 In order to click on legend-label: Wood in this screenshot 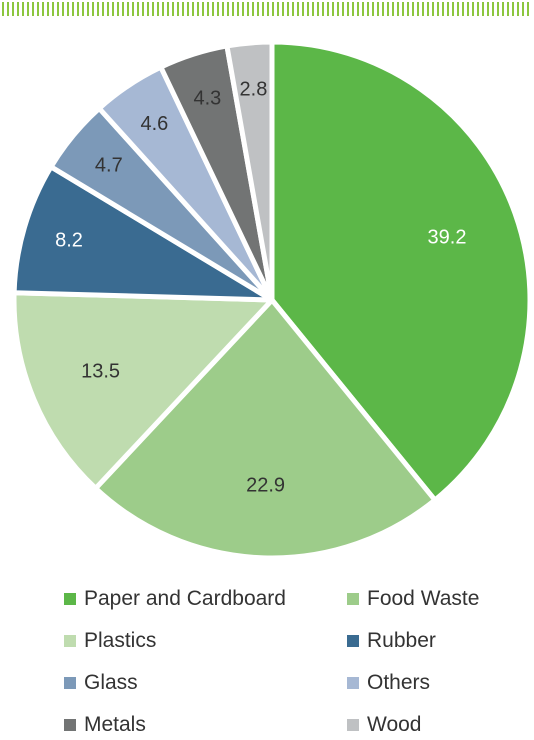, I will do `click(394, 724)`.